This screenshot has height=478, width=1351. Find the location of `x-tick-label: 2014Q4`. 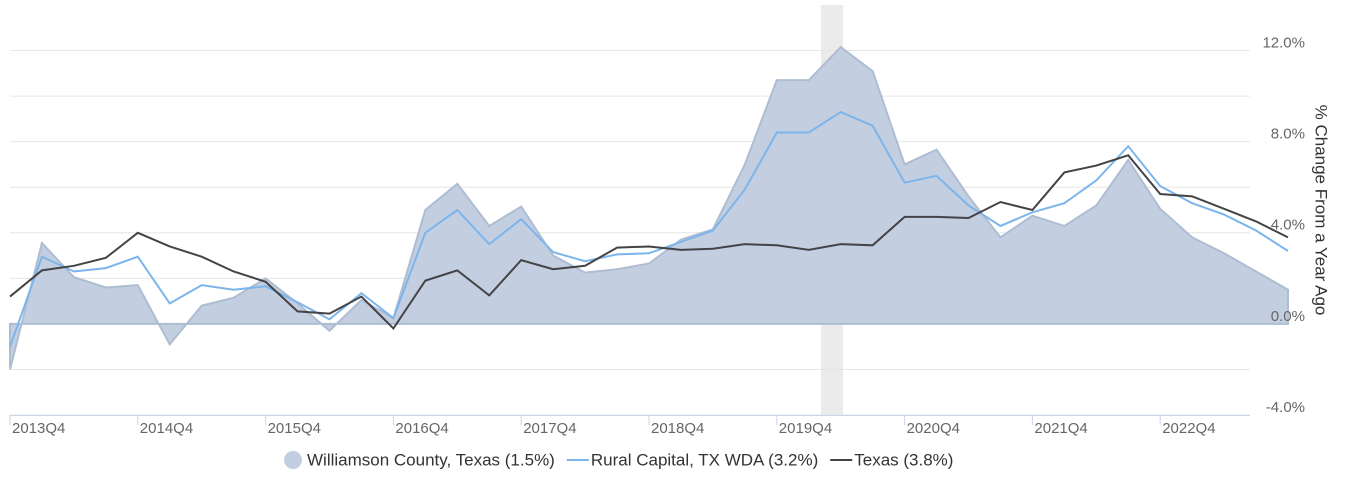

x-tick-label: 2014Q4 is located at coordinates (166, 428).